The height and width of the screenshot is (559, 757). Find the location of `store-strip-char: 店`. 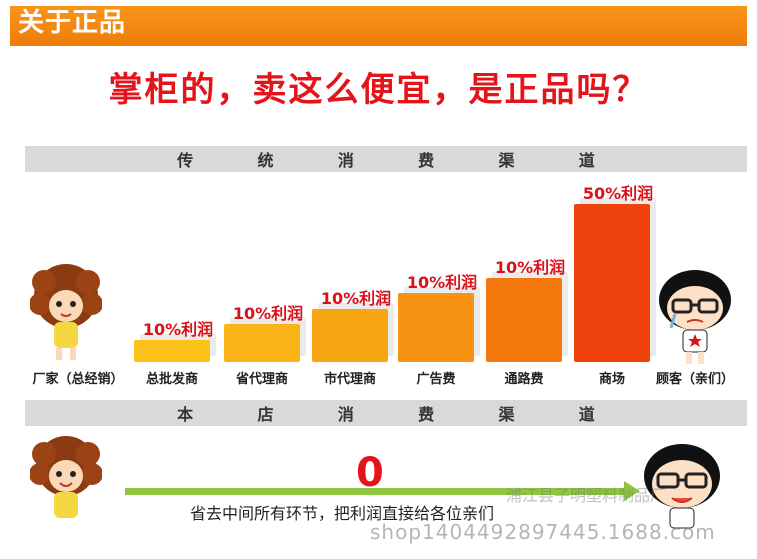

store-strip-char: 店 is located at coordinates (265, 414).